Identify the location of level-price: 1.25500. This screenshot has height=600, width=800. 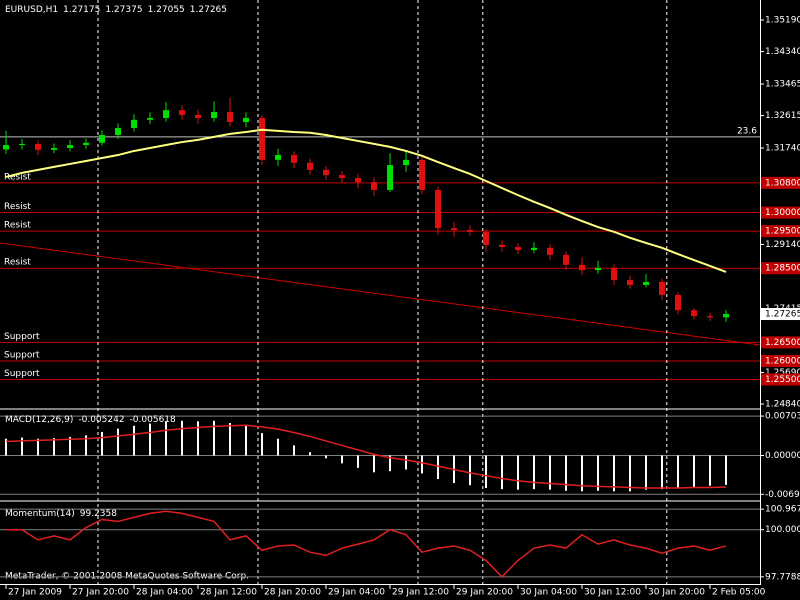
(782, 380).